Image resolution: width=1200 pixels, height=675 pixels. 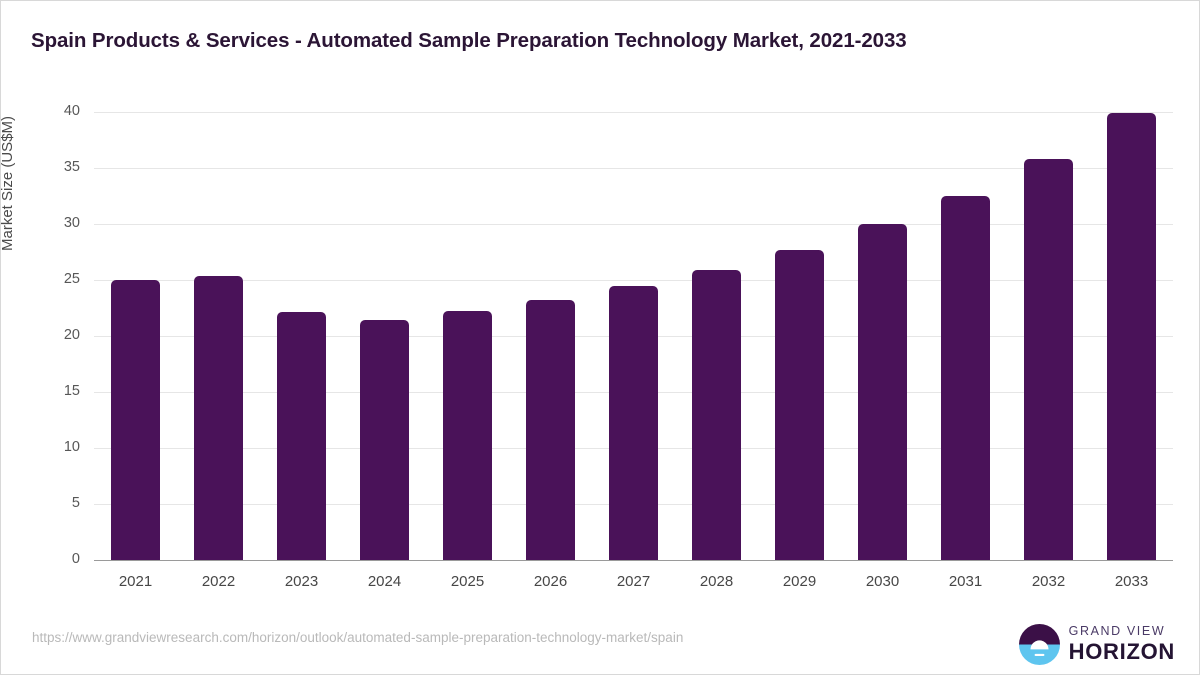 I want to click on y-axis-tick-label: 30, so click(x=71, y=223).